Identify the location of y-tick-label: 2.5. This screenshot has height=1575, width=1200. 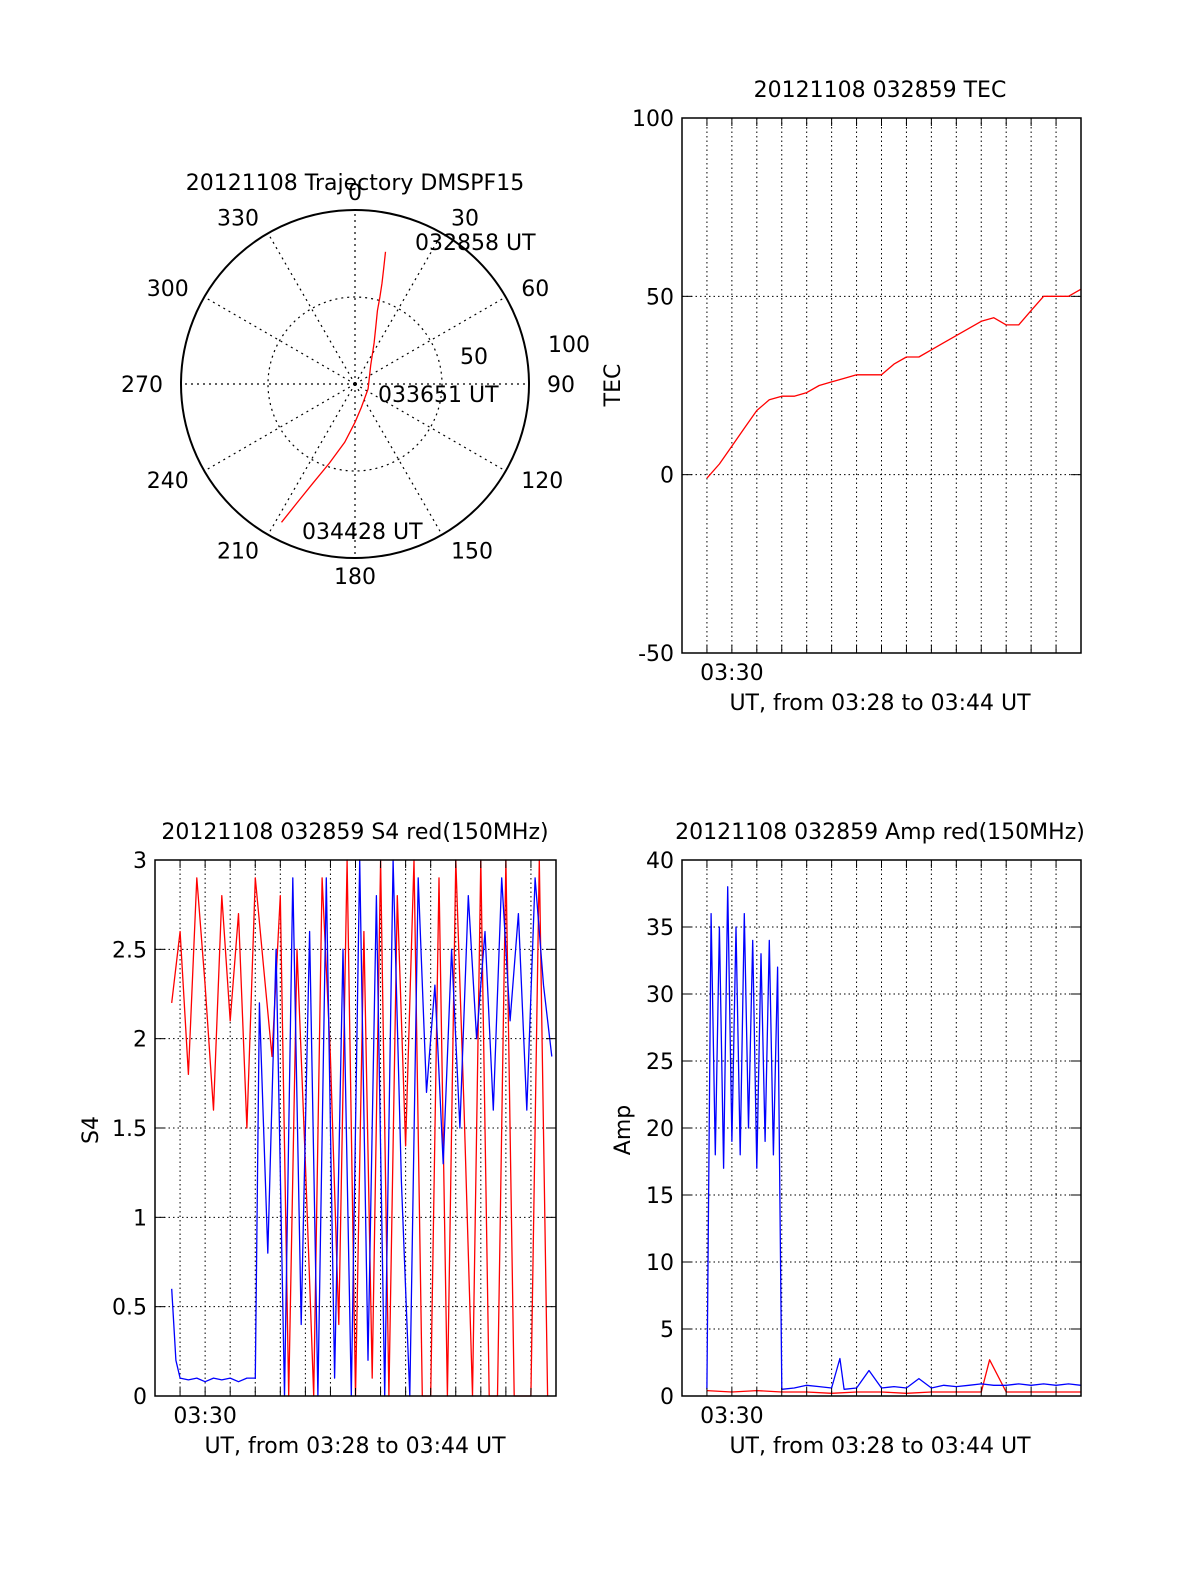
(129, 950).